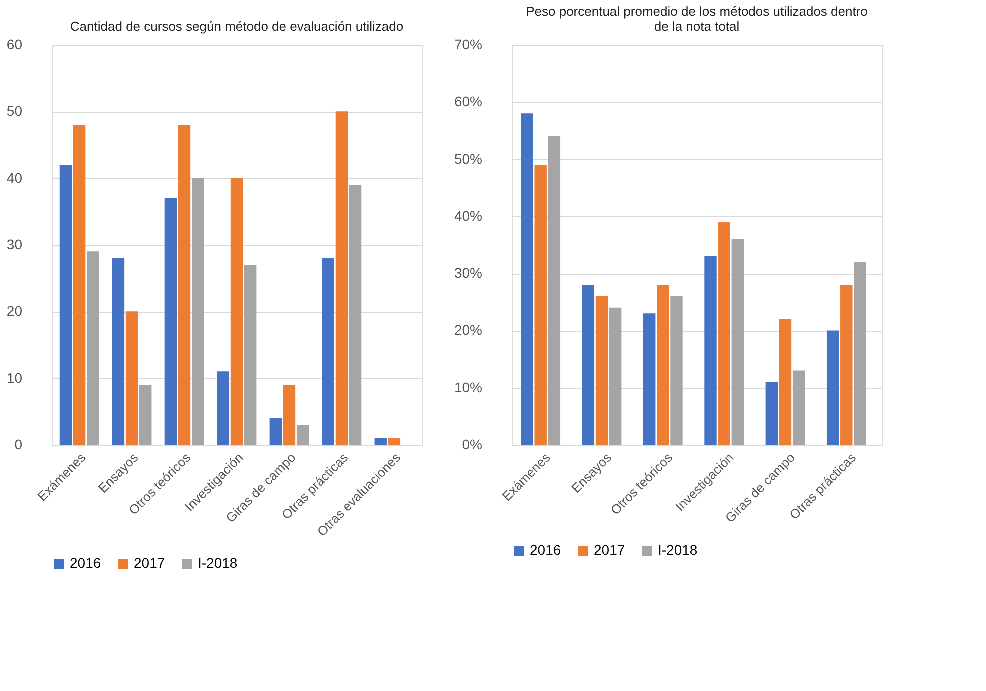 This screenshot has height=691, width=986. I want to click on y-tick-label: 0%, so click(472, 444).